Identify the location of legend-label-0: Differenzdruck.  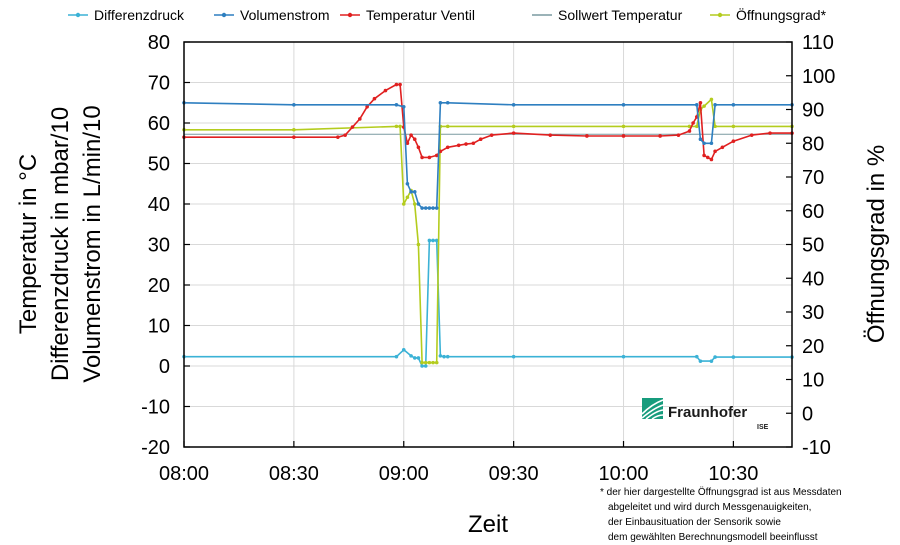
(139, 15).